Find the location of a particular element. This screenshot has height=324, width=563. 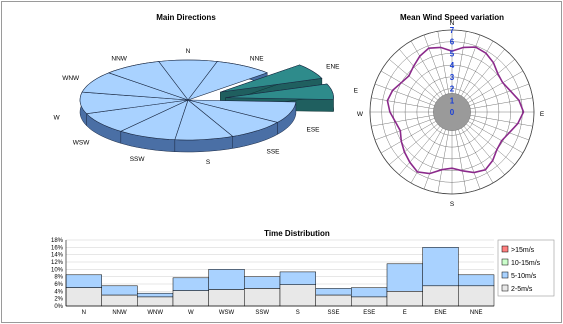

pie-label-nne: NNE is located at coordinates (257, 58).